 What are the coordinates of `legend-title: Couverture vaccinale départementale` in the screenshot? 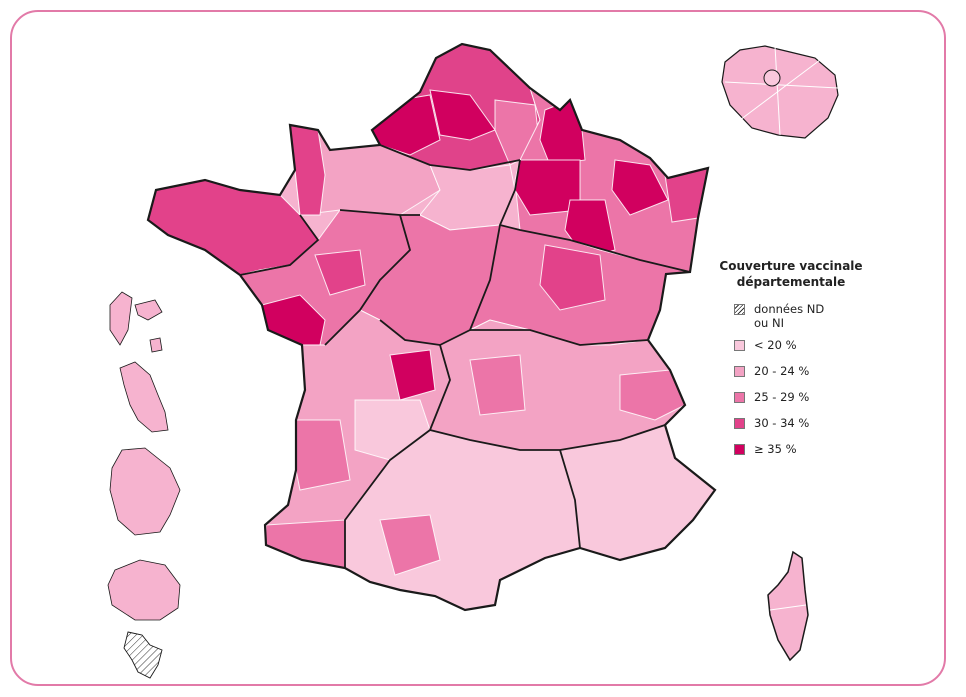 It's located at (791, 274).